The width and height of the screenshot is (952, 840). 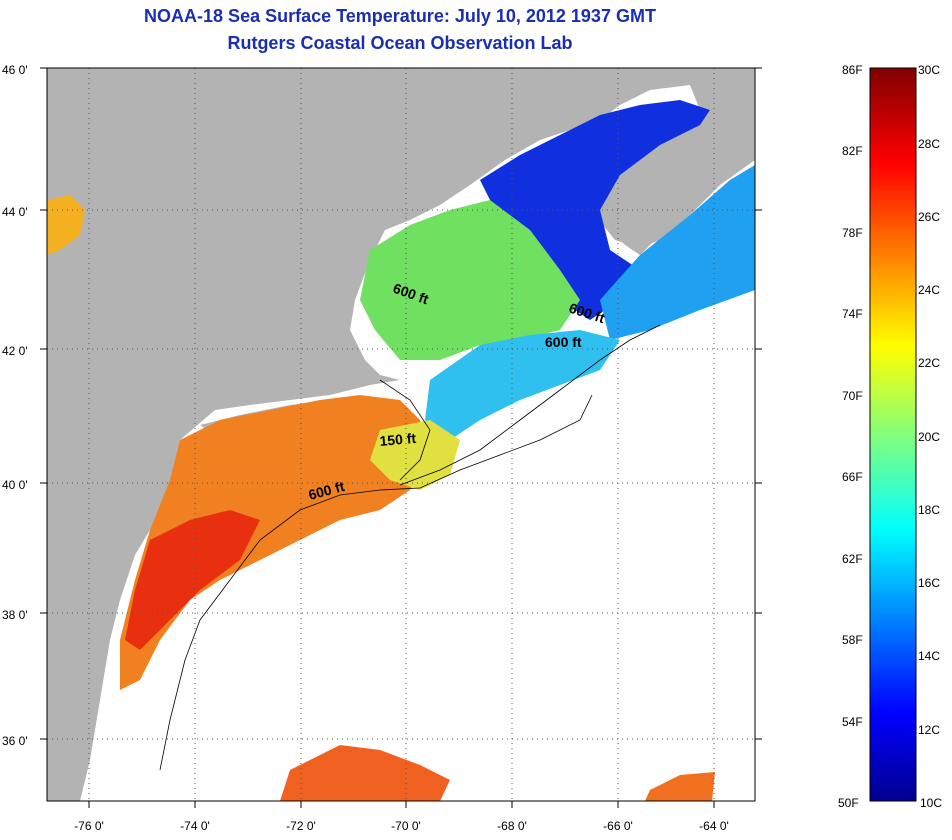 What do you see at coordinates (675, 179) in the screenshot?
I see `land-nova-scotia` at bounding box center [675, 179].